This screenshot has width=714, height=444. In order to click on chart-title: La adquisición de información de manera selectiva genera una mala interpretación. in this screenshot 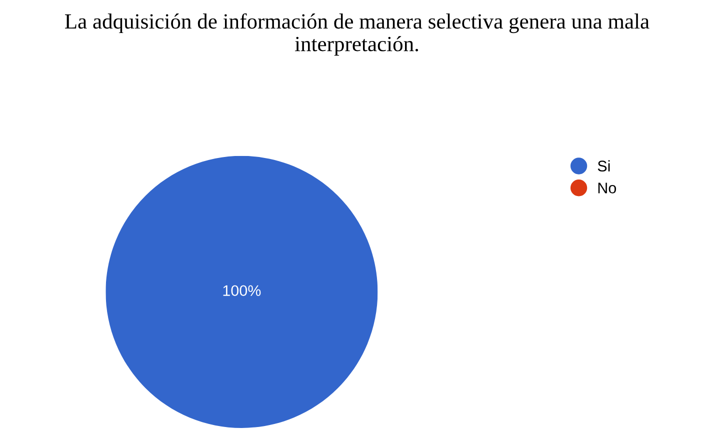, I will do `click(357, 34)`.